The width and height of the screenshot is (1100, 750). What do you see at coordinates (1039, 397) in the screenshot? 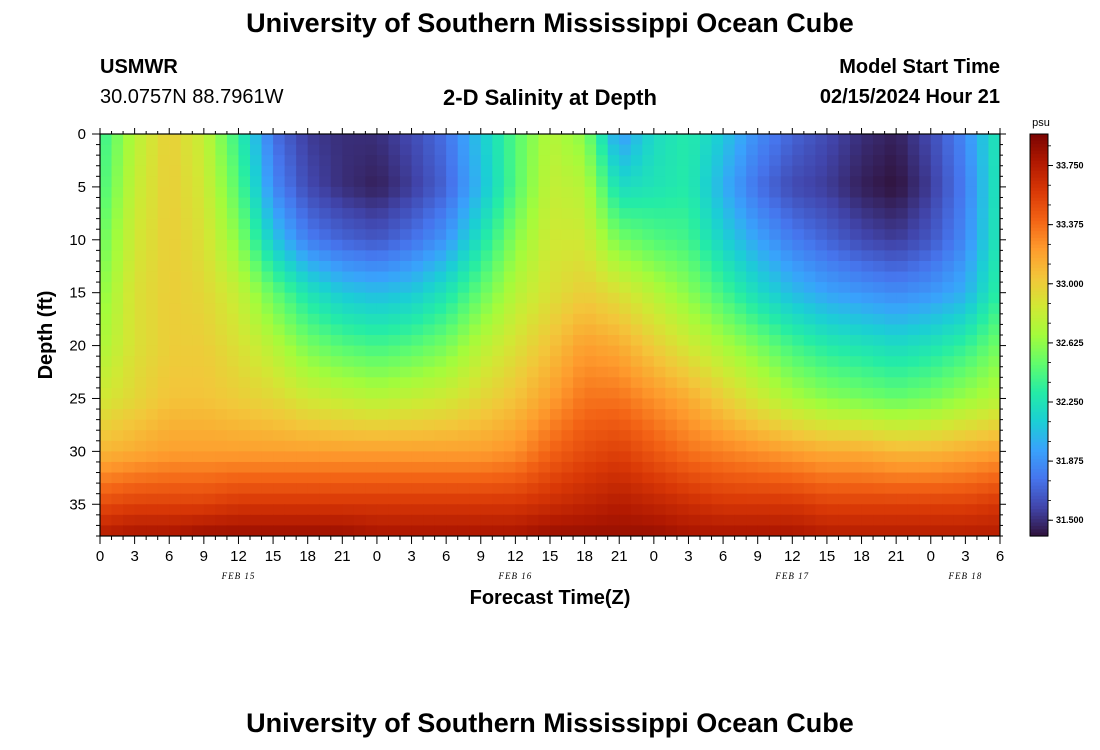
I see `colorbar-segment` at bounding box center [1039, 397].